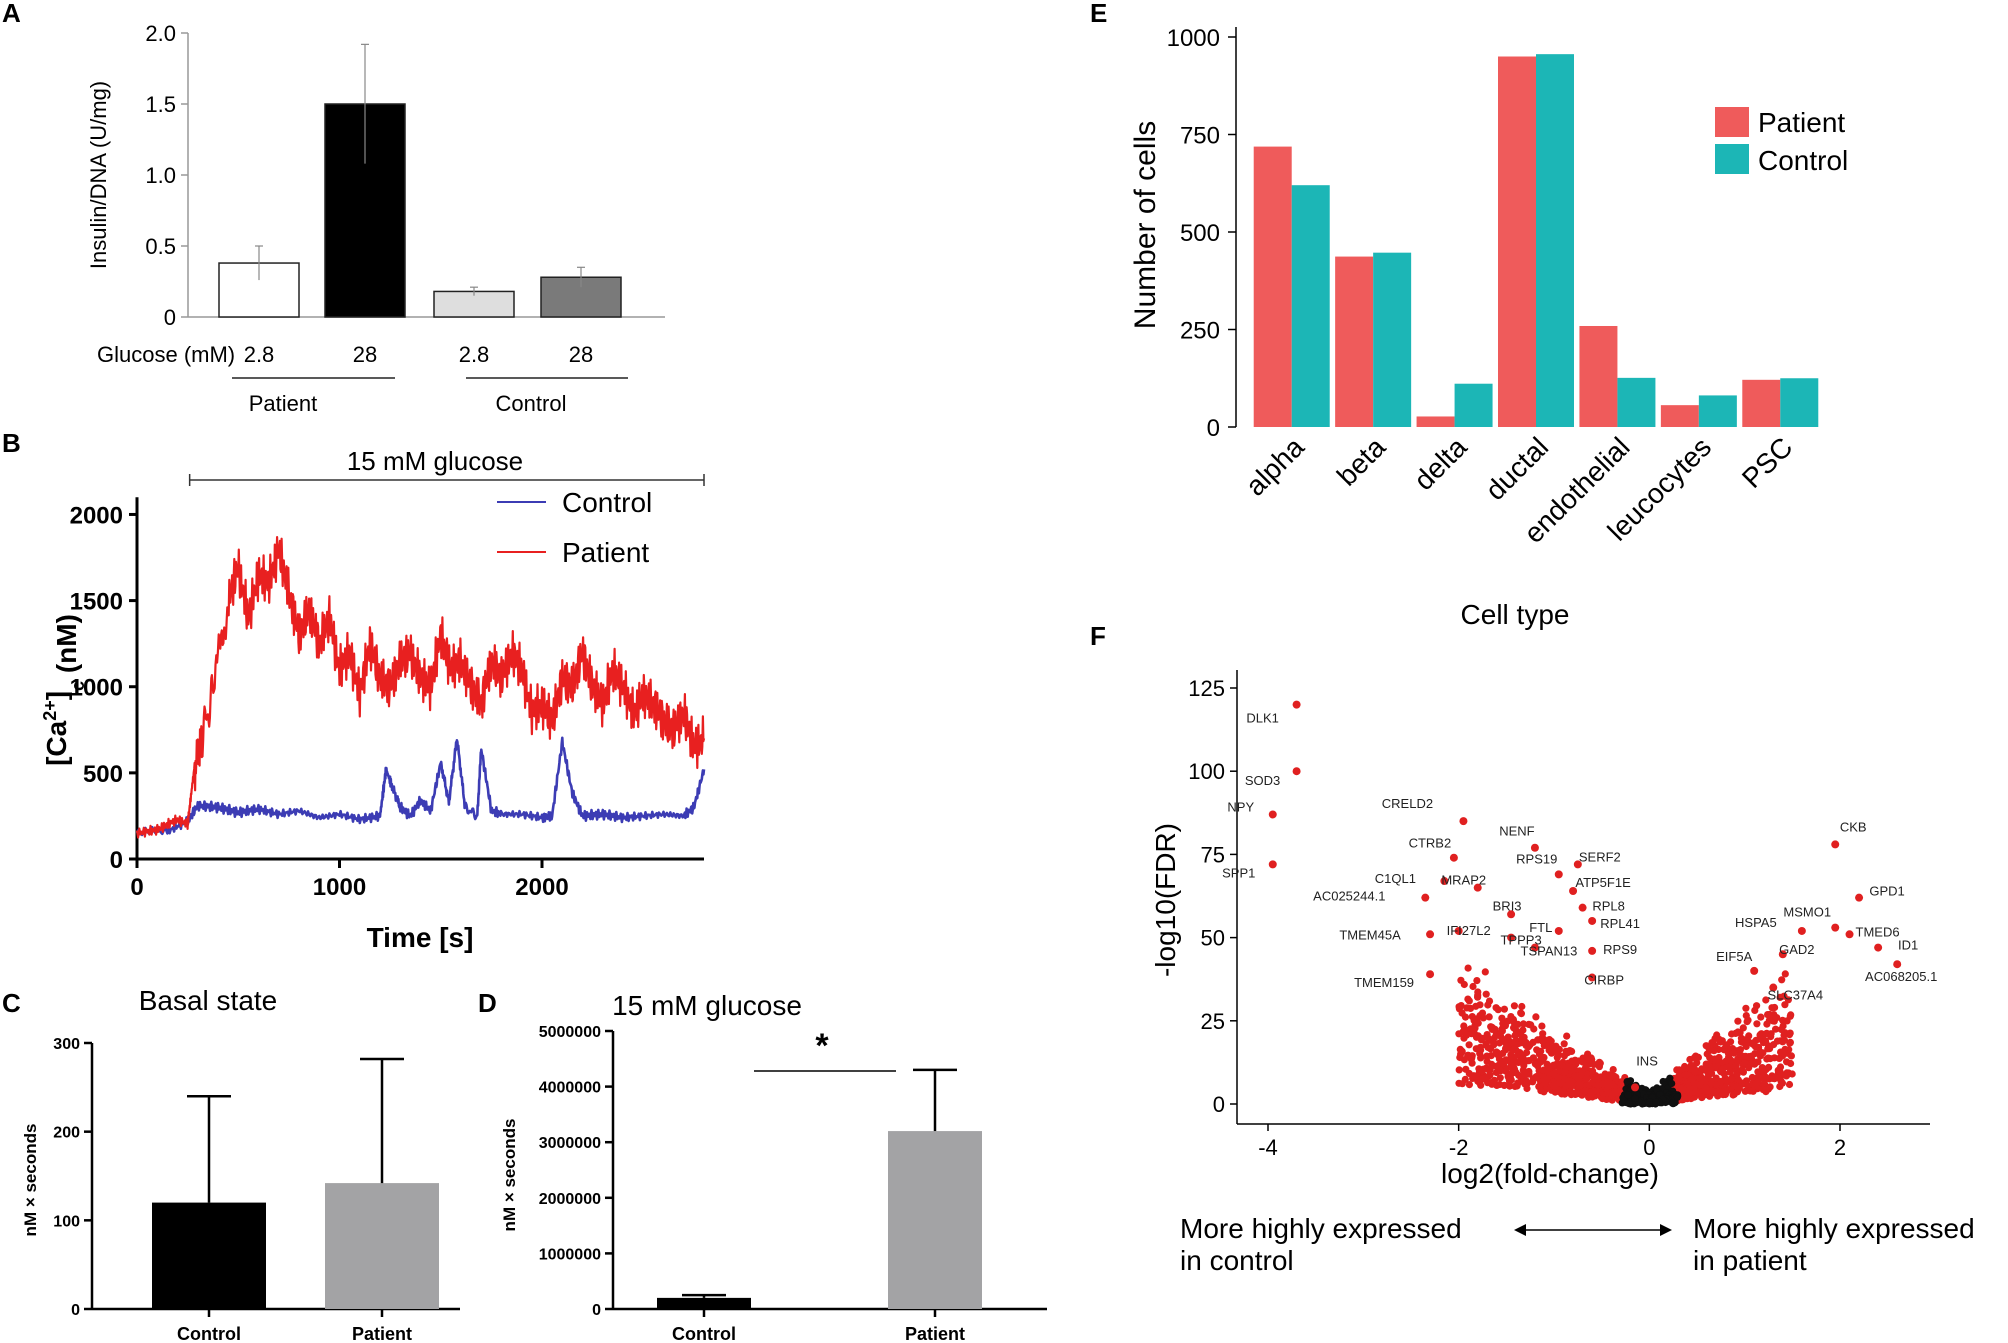 This screenshot has height=1343, width=2008. Describe the element at coordinates (1272, 814) in the screenshot. I see `gene-point-npy` at that location.